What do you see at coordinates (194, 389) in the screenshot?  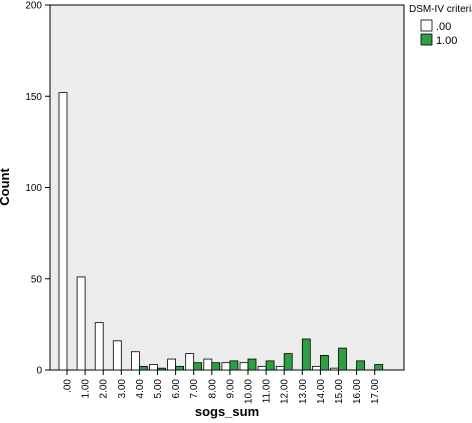 I see `x-tick-label-7: 7.00` at bounding box center [194, 389].